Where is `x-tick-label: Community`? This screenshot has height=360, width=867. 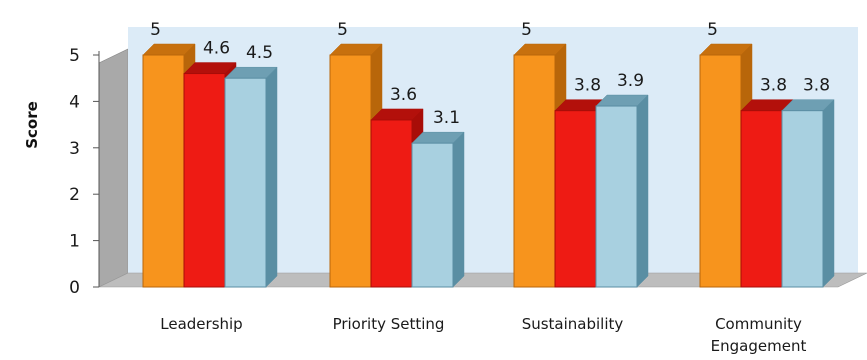 x-tick-label: Community is located at coordinates (758, 324).